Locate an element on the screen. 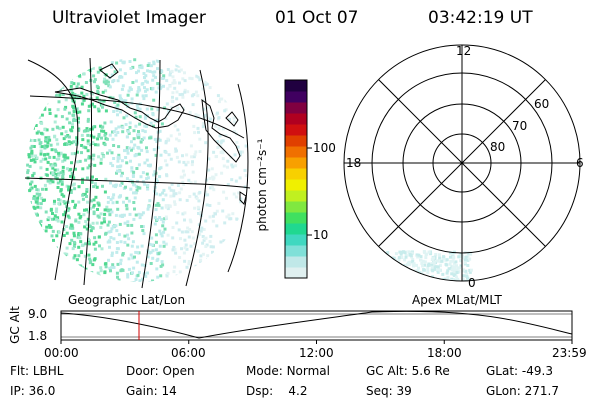 The image size is (600, 400). info-dsp: Dsp: 4.2 is located at coordinates (277, 391).